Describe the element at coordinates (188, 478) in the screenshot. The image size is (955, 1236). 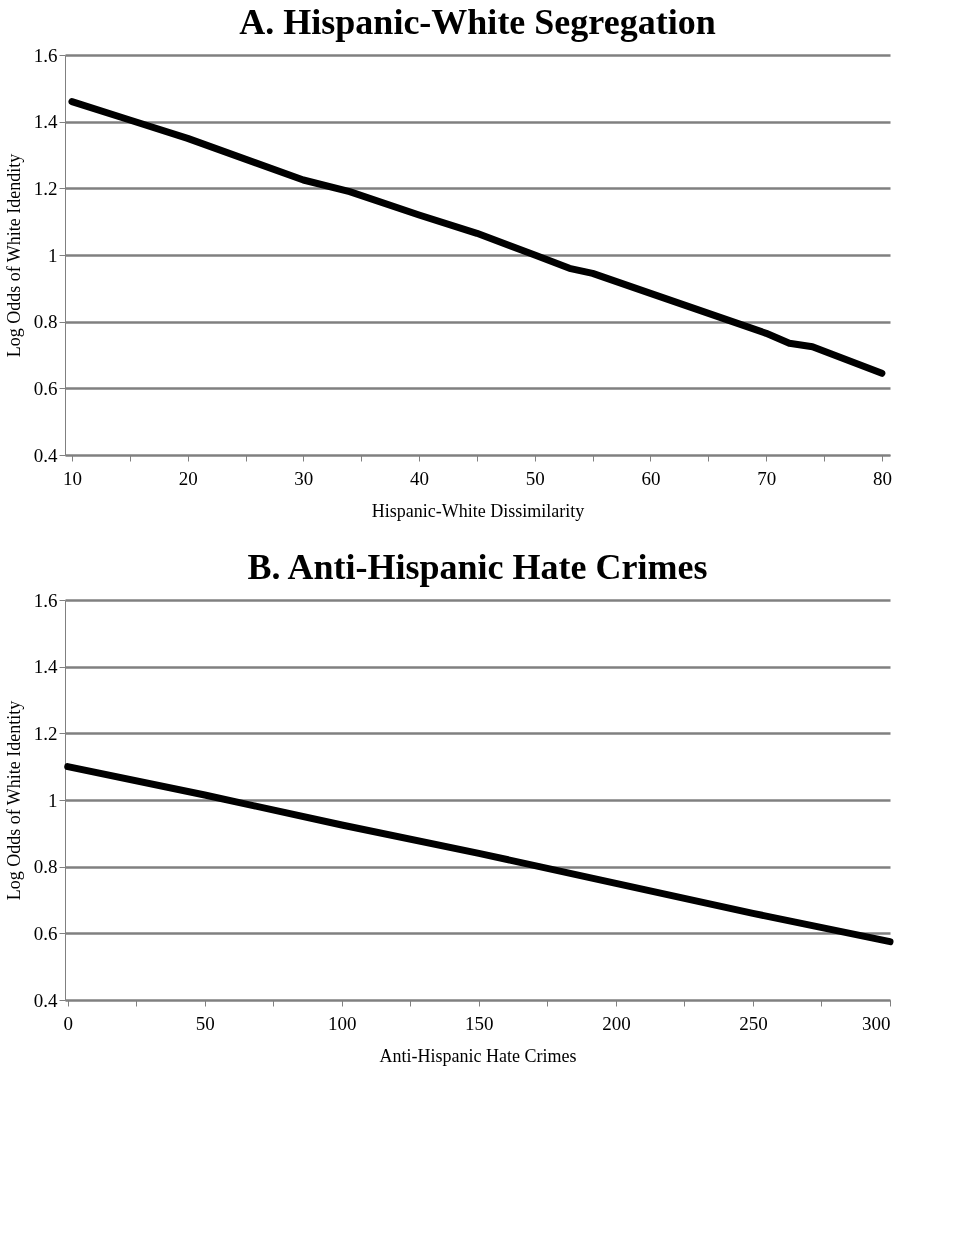
I see `x-tick-label: 20` at that location.